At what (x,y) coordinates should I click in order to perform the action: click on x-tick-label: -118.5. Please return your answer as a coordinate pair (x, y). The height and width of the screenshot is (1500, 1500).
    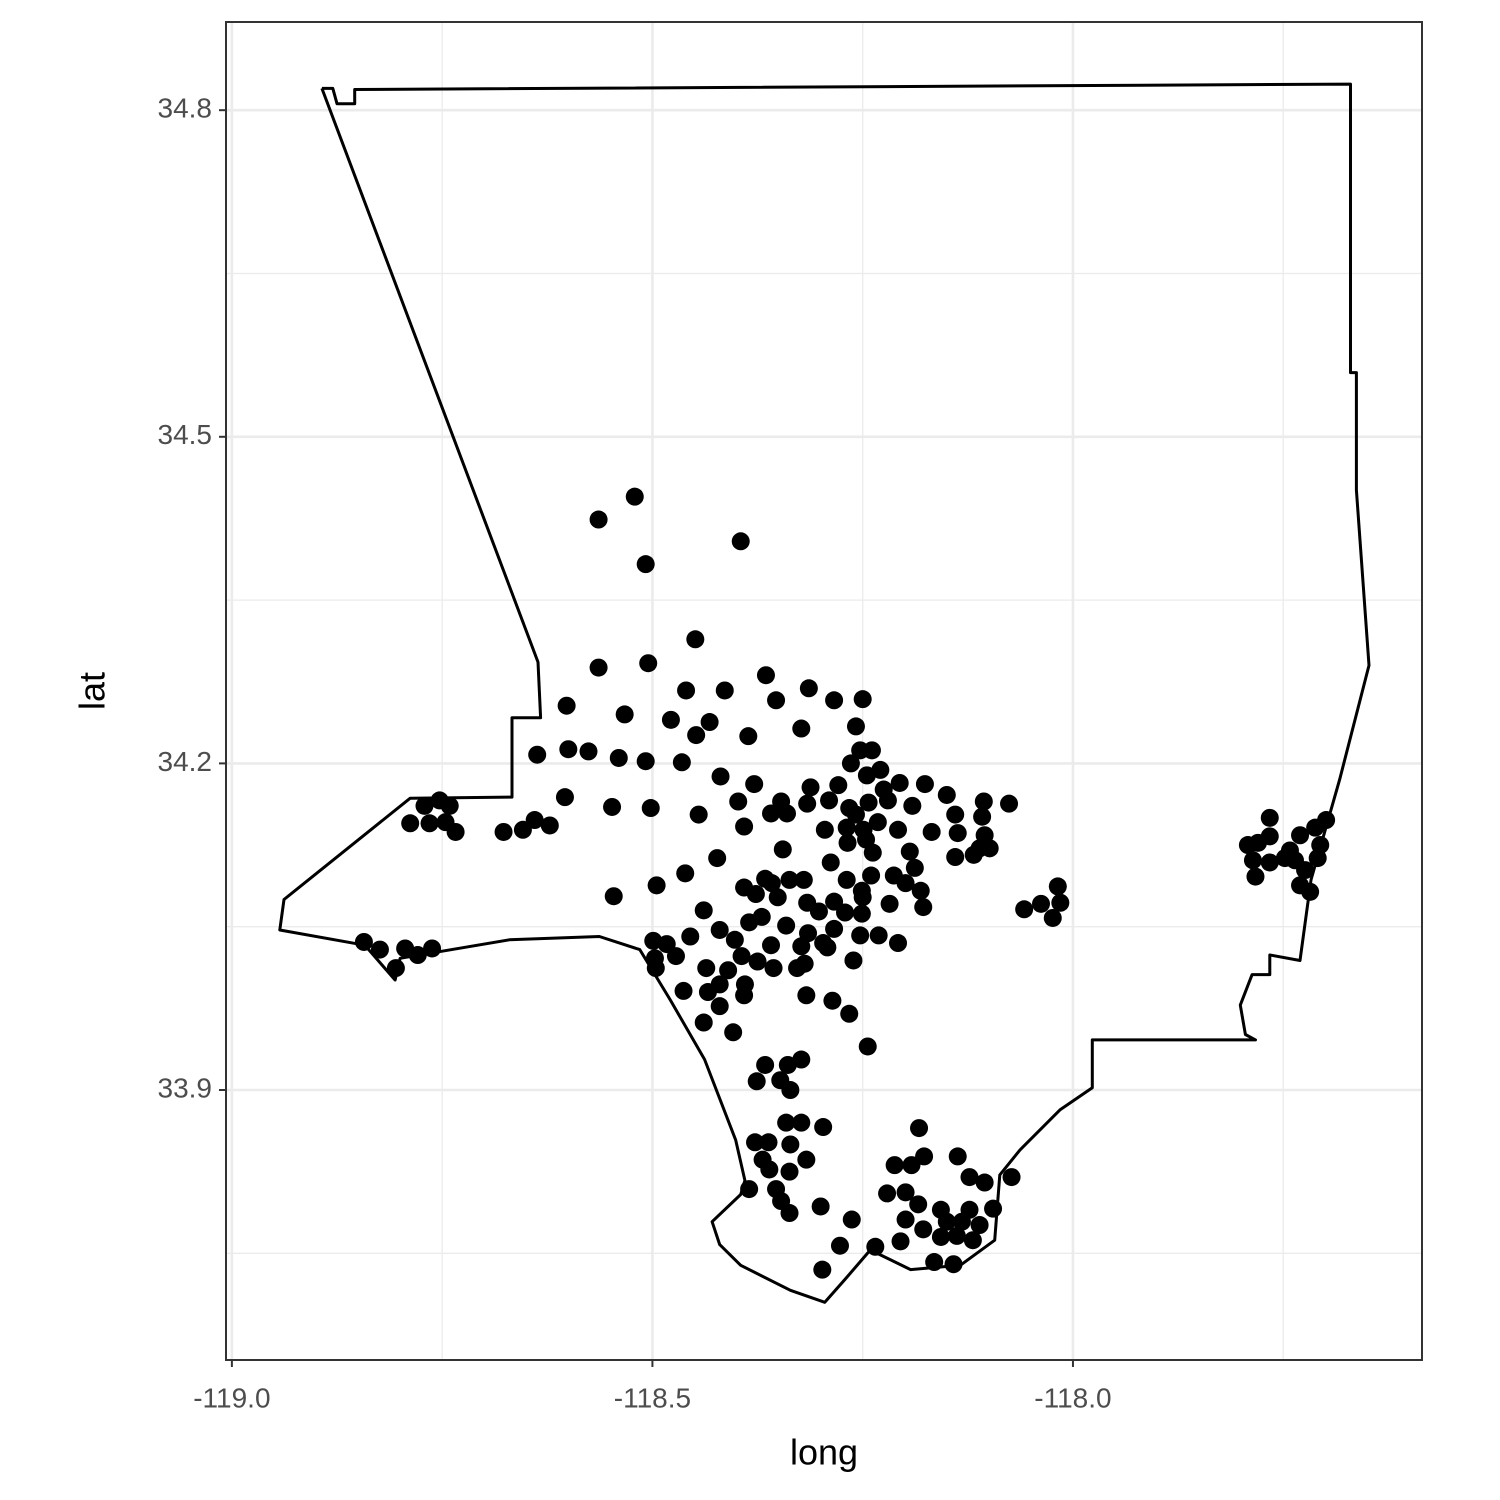
    Looking at the image, I should click on (652, 1397).